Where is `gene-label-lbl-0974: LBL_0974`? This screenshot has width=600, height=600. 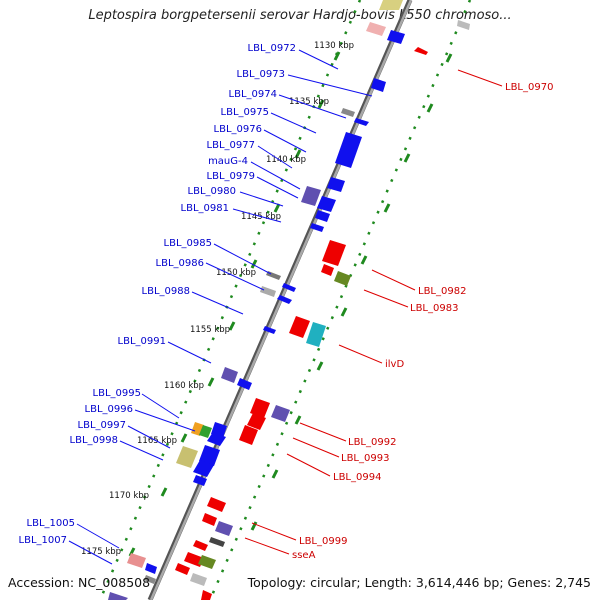 gene-label-lbl-0974: LBL_0974 is located at coordinates (253, 94).